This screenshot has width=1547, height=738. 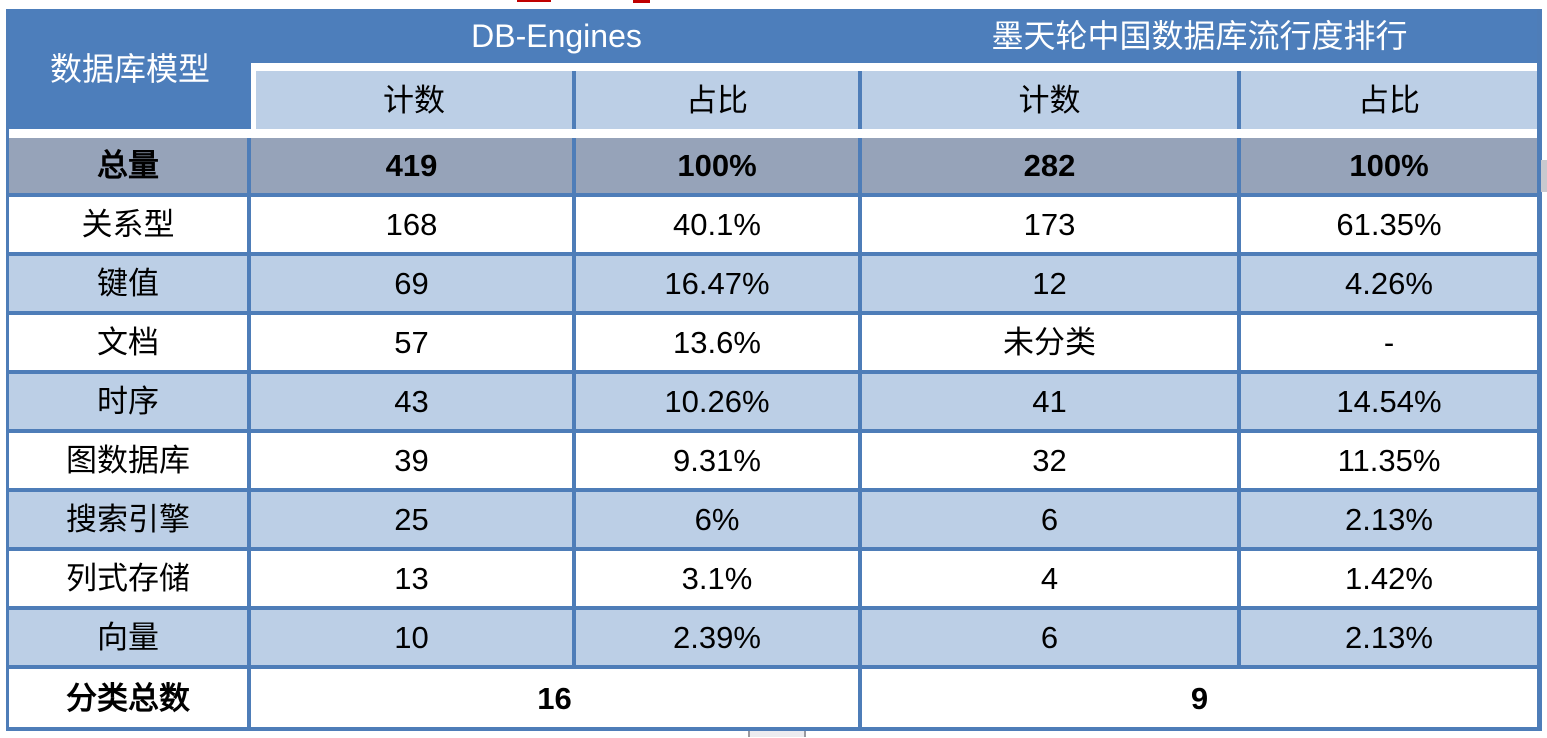 I want to click on cell-search-mt-share: 2.13%, so click(x=1389, y=521).